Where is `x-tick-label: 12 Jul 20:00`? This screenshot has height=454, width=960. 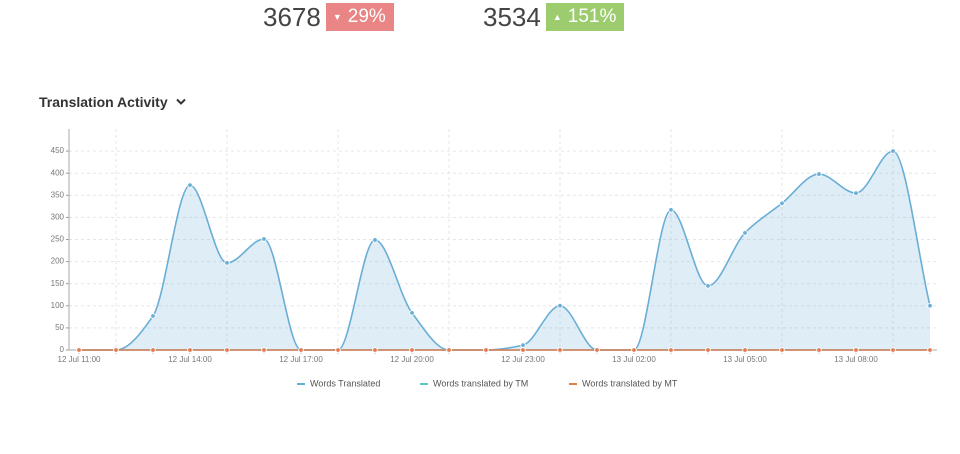
x-tick-label: 12 Jul 20:00 is located at coordinates (412, 359).